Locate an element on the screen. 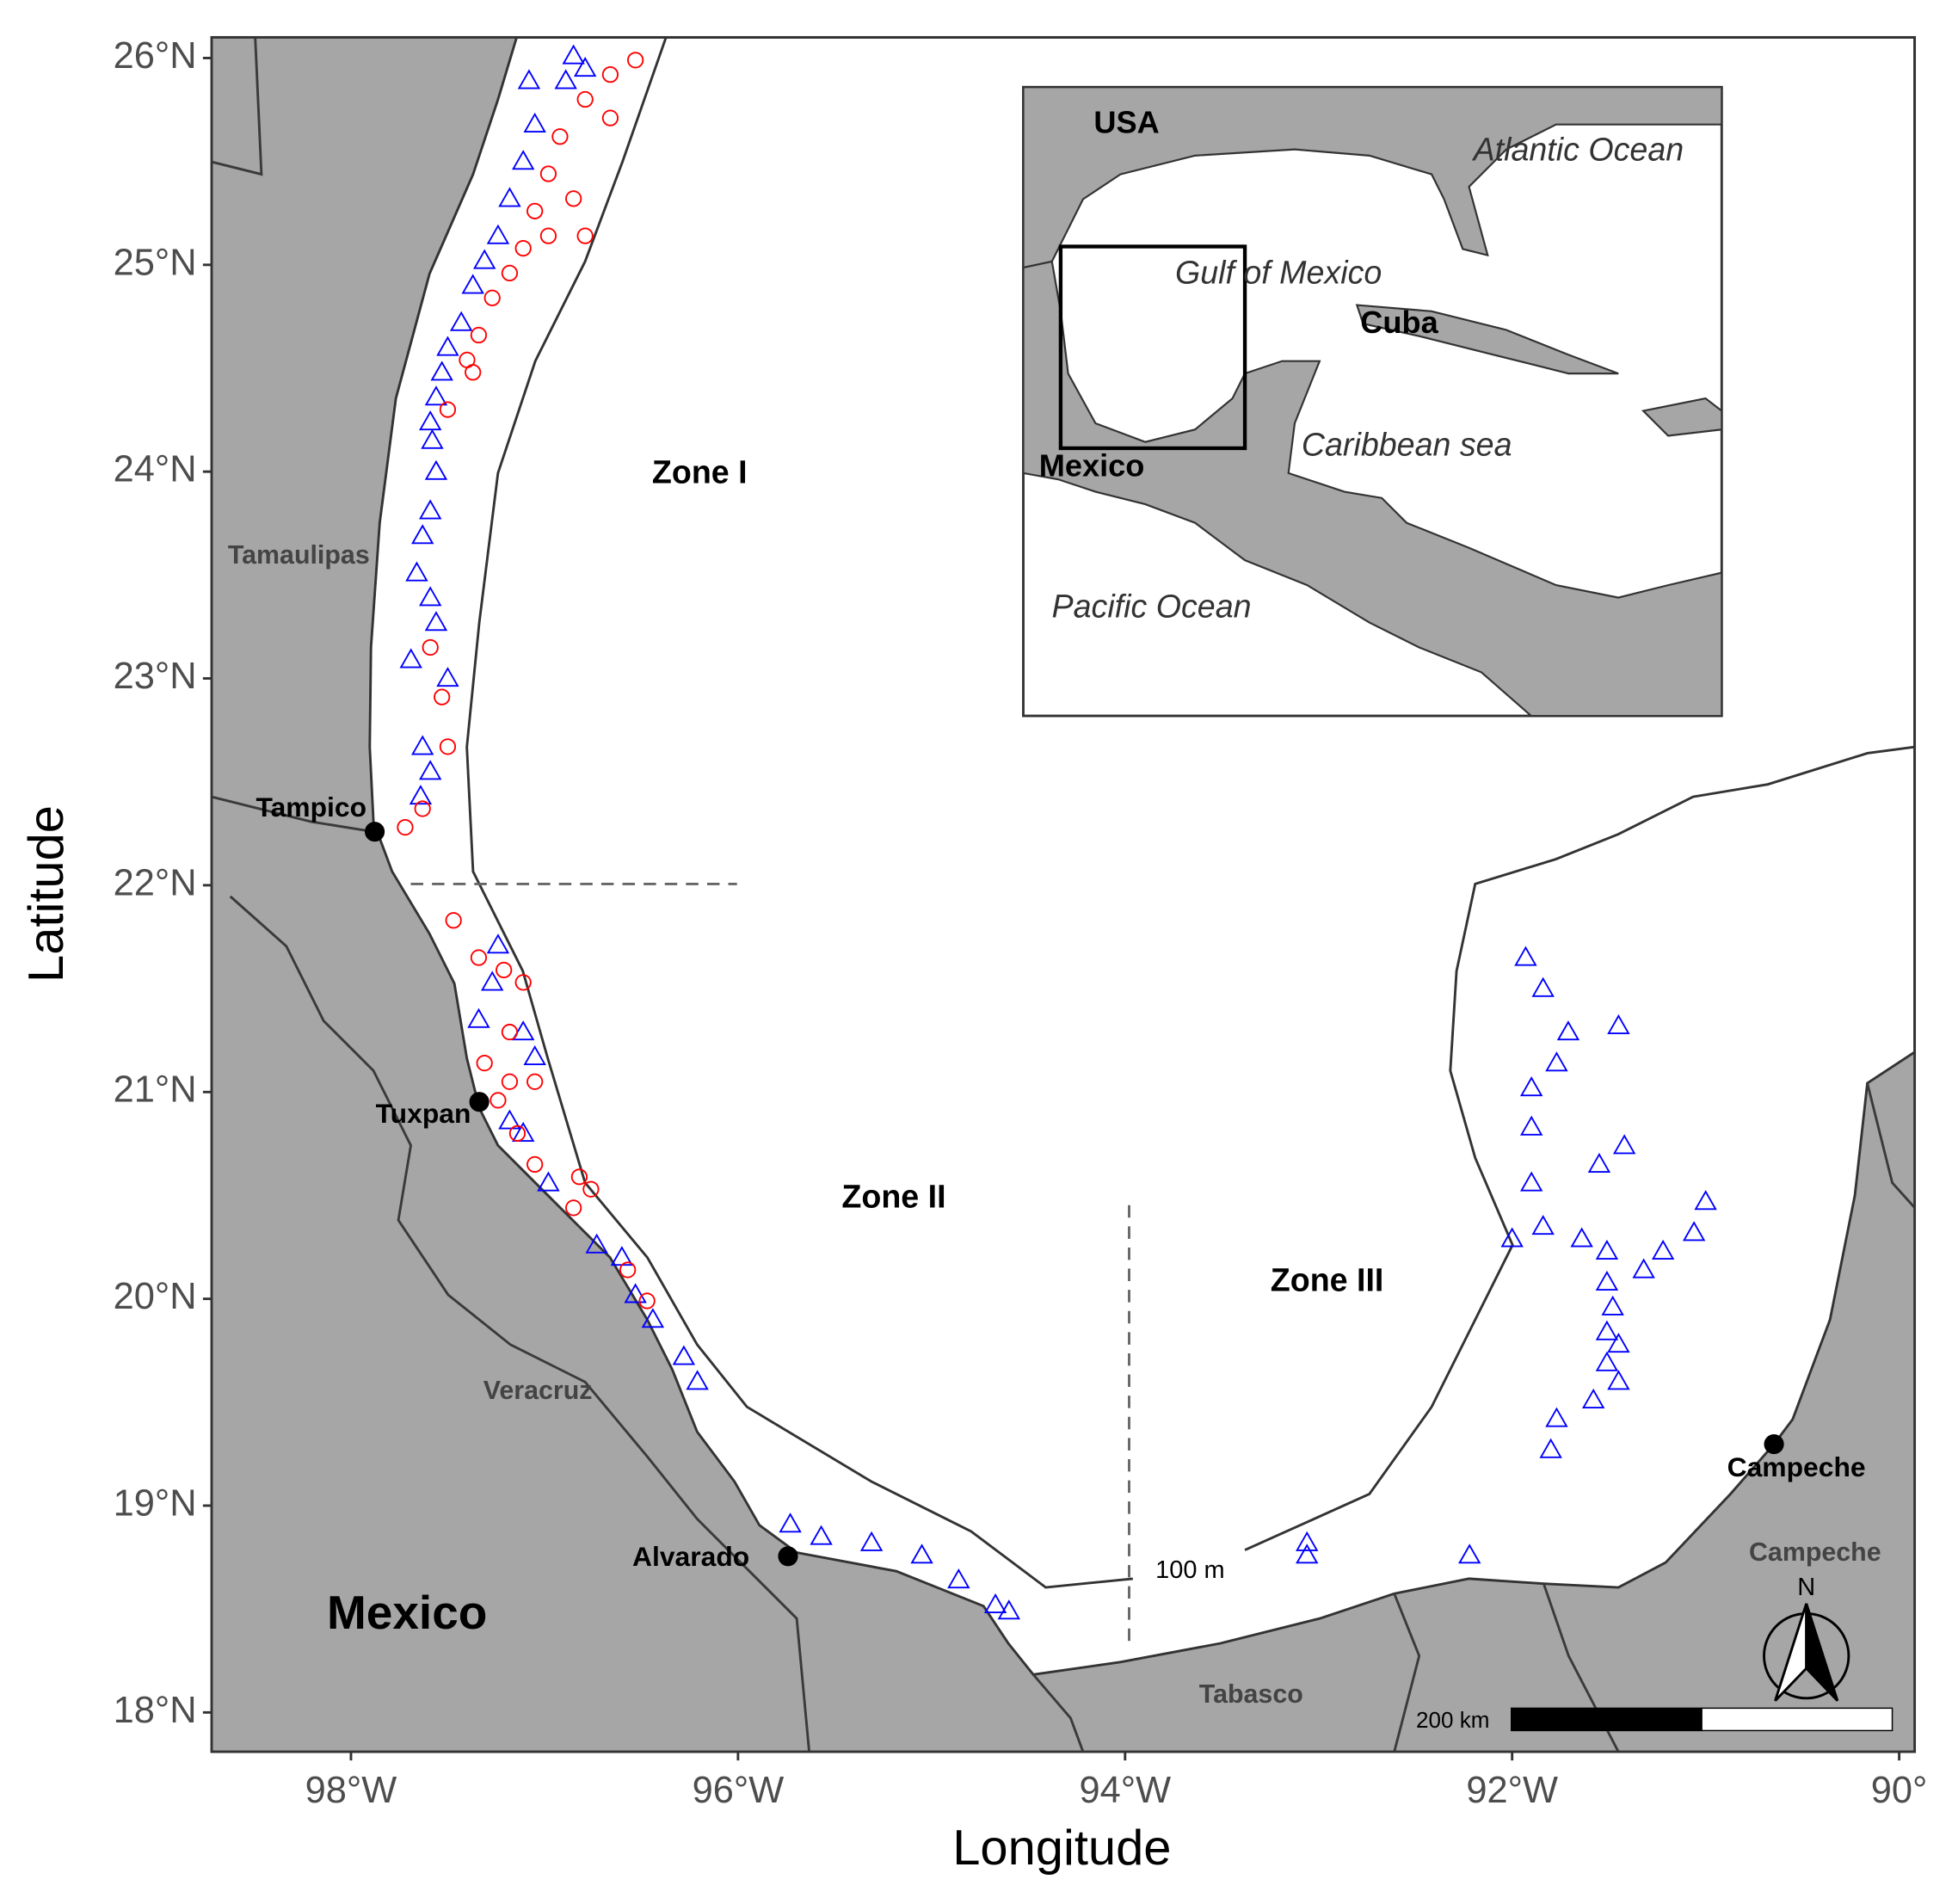 The image size is (1952, 1904). inset-study-box is located at coordinates (1152, 348).